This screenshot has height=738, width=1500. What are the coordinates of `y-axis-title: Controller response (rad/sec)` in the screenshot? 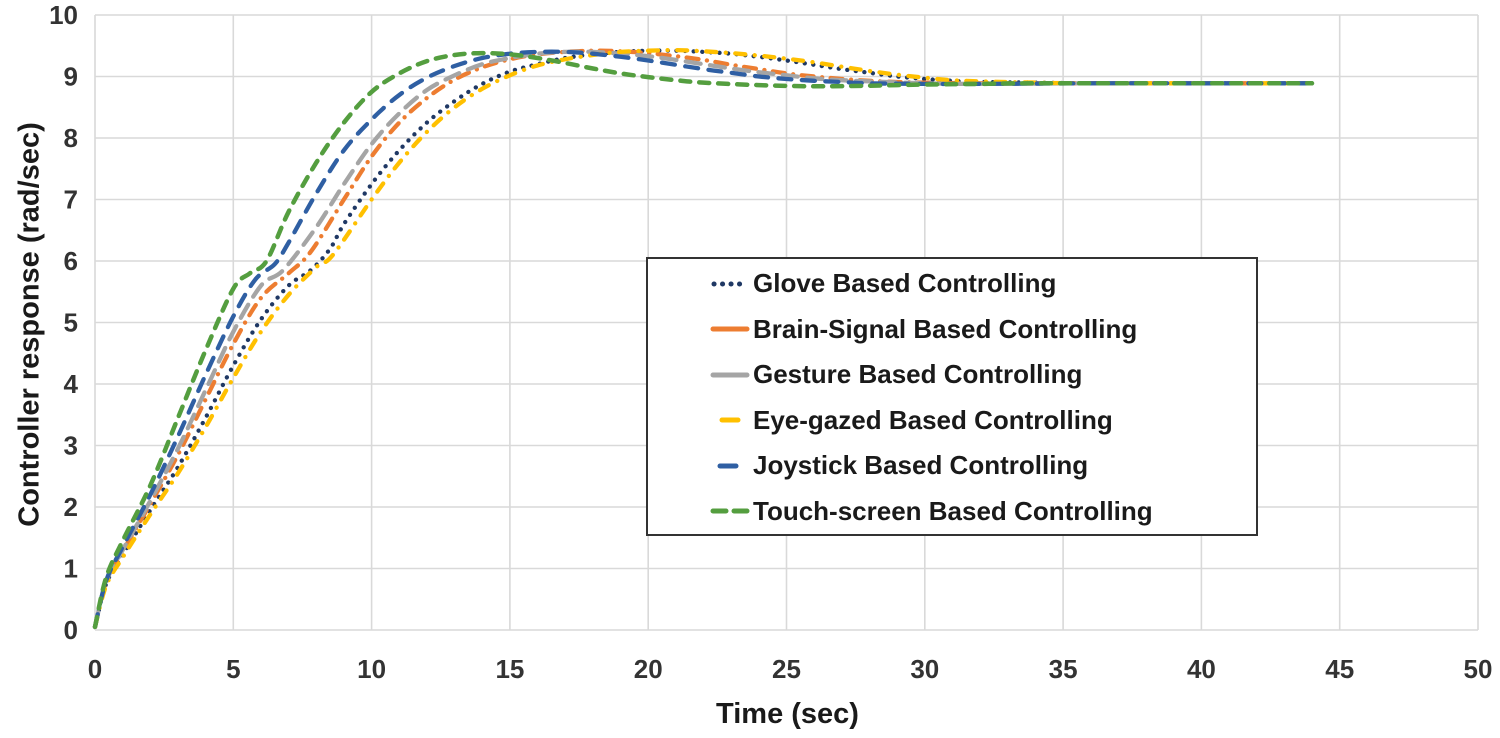 It's located at (29, 324).